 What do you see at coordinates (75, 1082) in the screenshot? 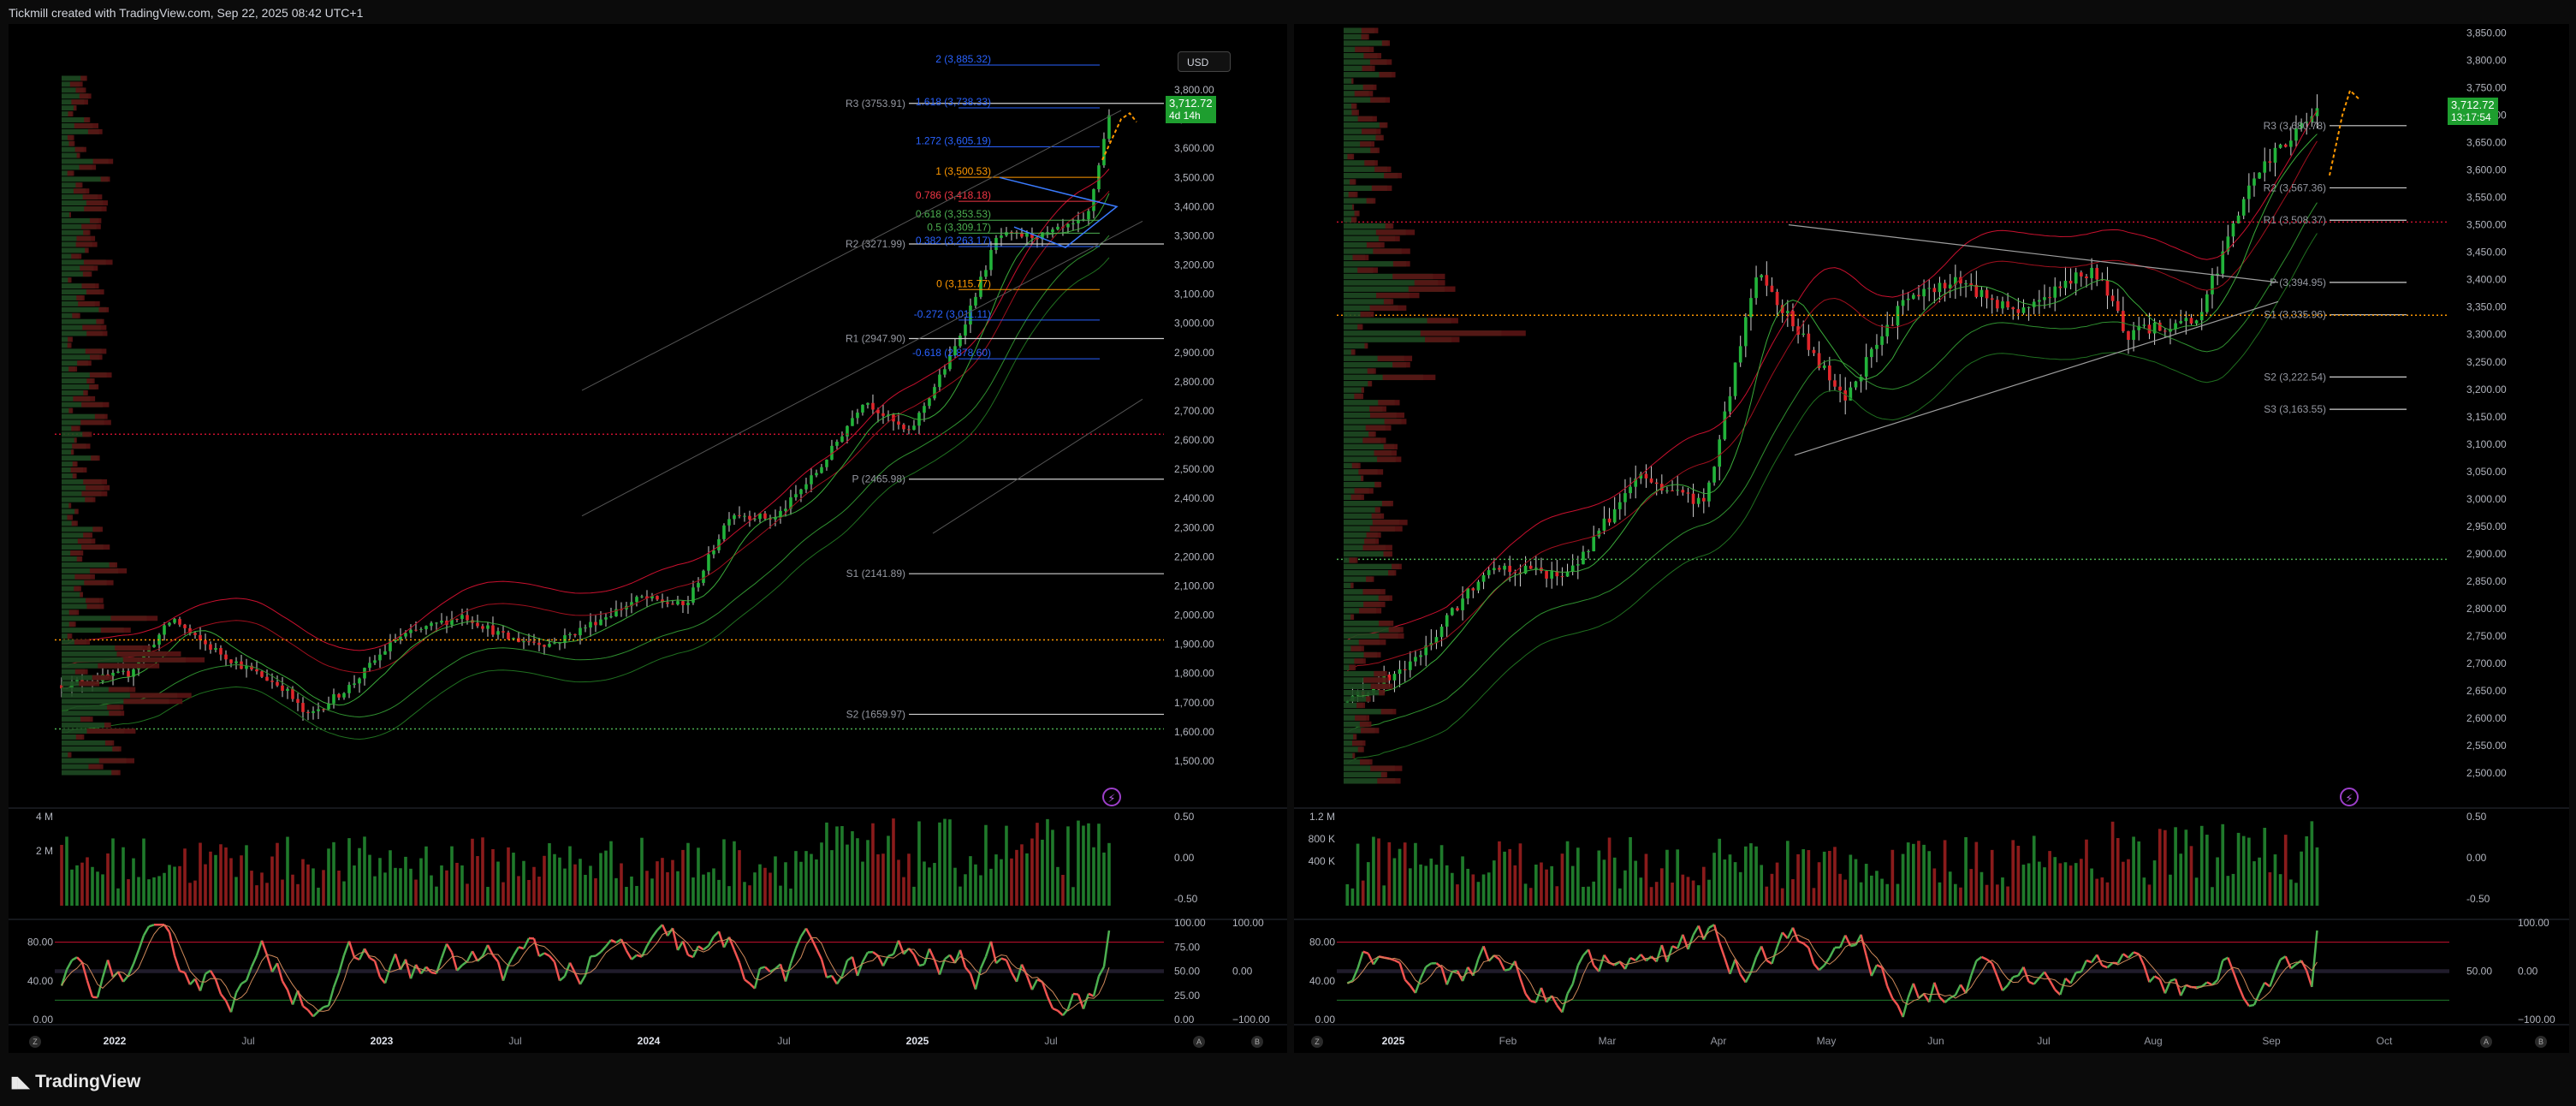
I see `tradingview-logo: ▮◣ TradingView` at bounding box center [75, 1082].